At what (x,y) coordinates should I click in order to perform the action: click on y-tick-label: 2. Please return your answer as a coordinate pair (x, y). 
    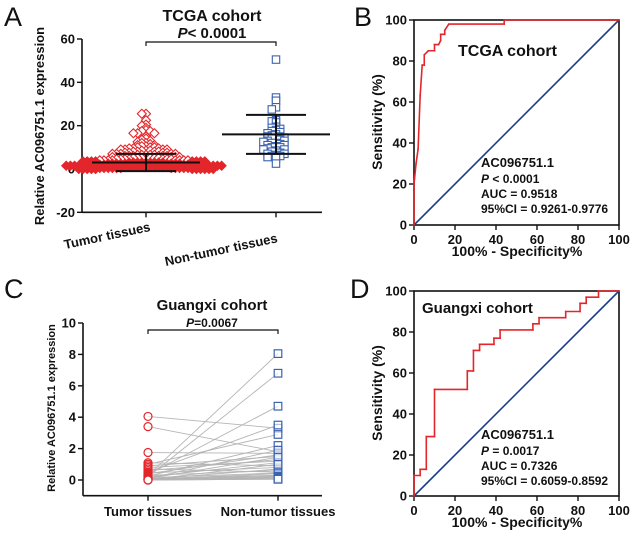
    Looking at the image, I should click on (72, 448).